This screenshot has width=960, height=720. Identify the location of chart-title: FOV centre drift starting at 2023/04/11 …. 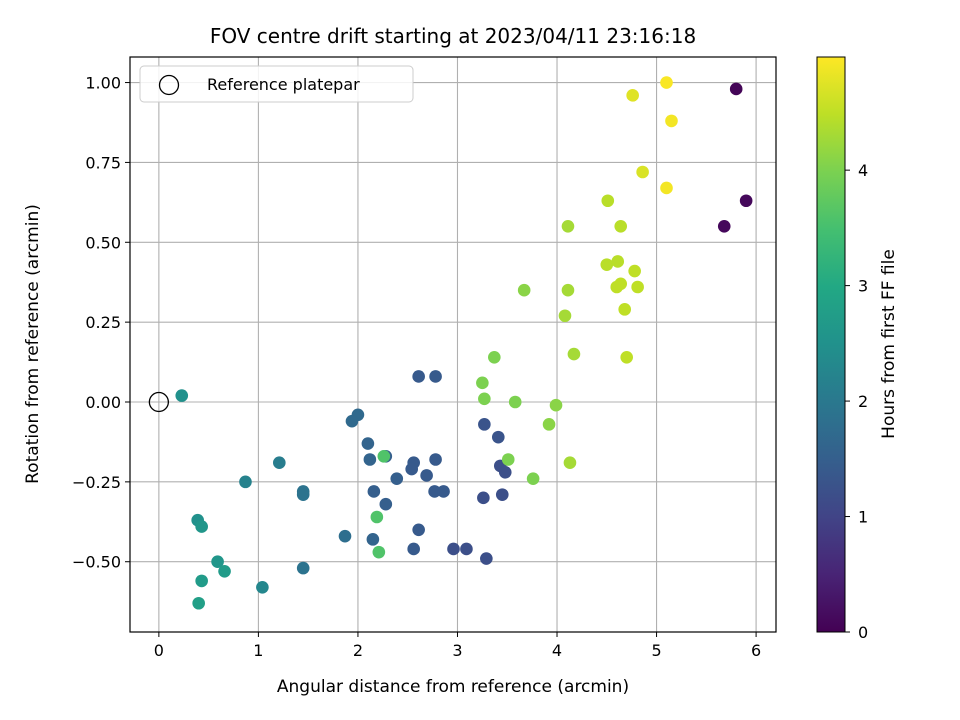
(453, 36).